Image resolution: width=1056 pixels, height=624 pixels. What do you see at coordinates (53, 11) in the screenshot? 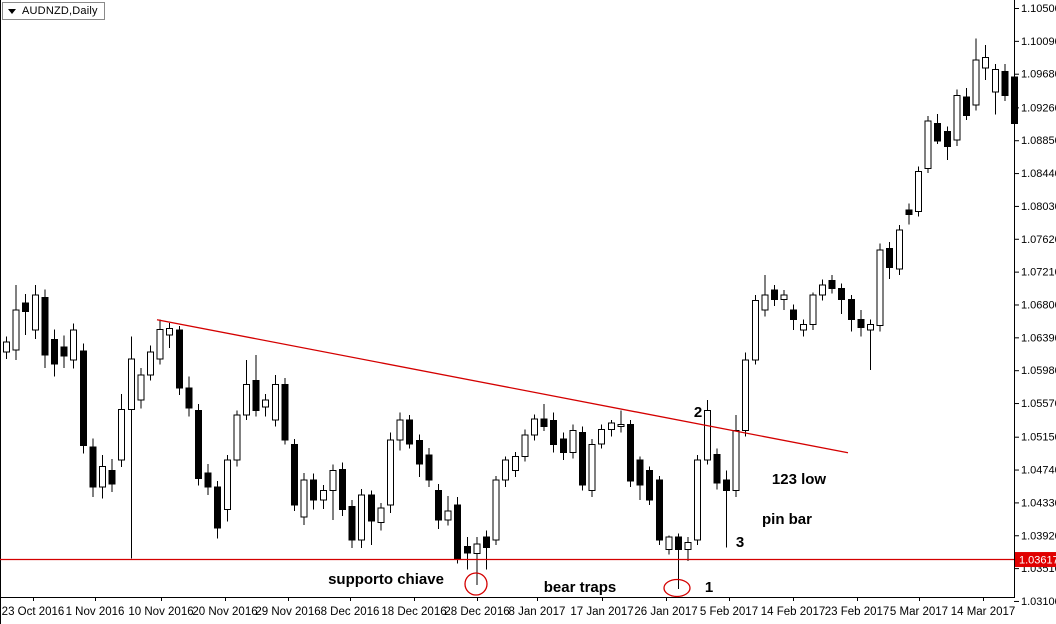
I see `symbol-selector: AUDNZD,Daily` at bounding box center [53, 11].